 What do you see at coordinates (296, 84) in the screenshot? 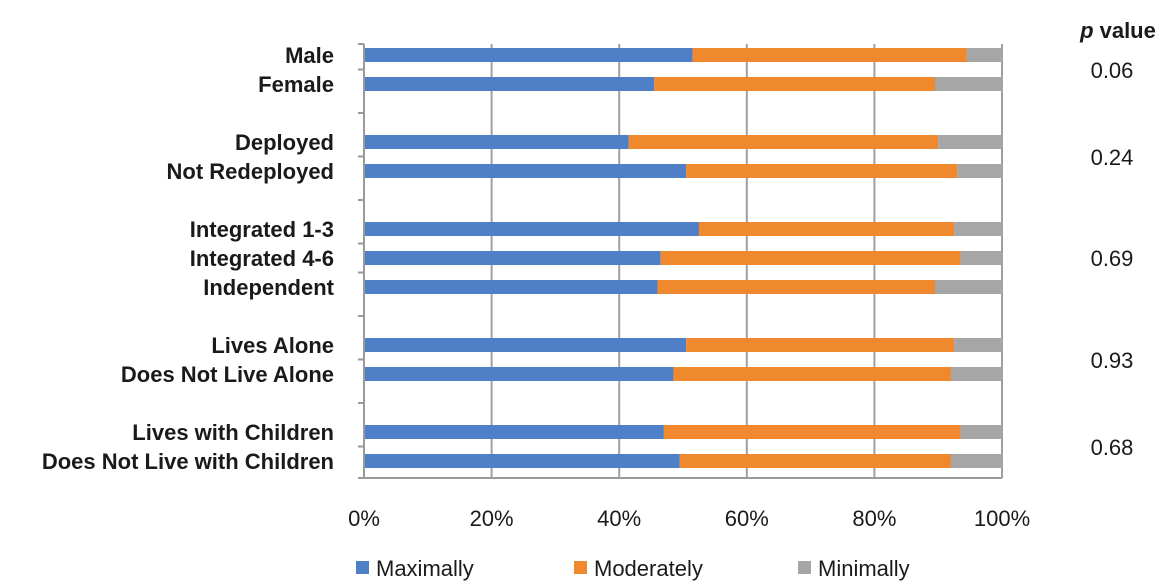
I see `category-label: Female` at bounding box center [296, 84].